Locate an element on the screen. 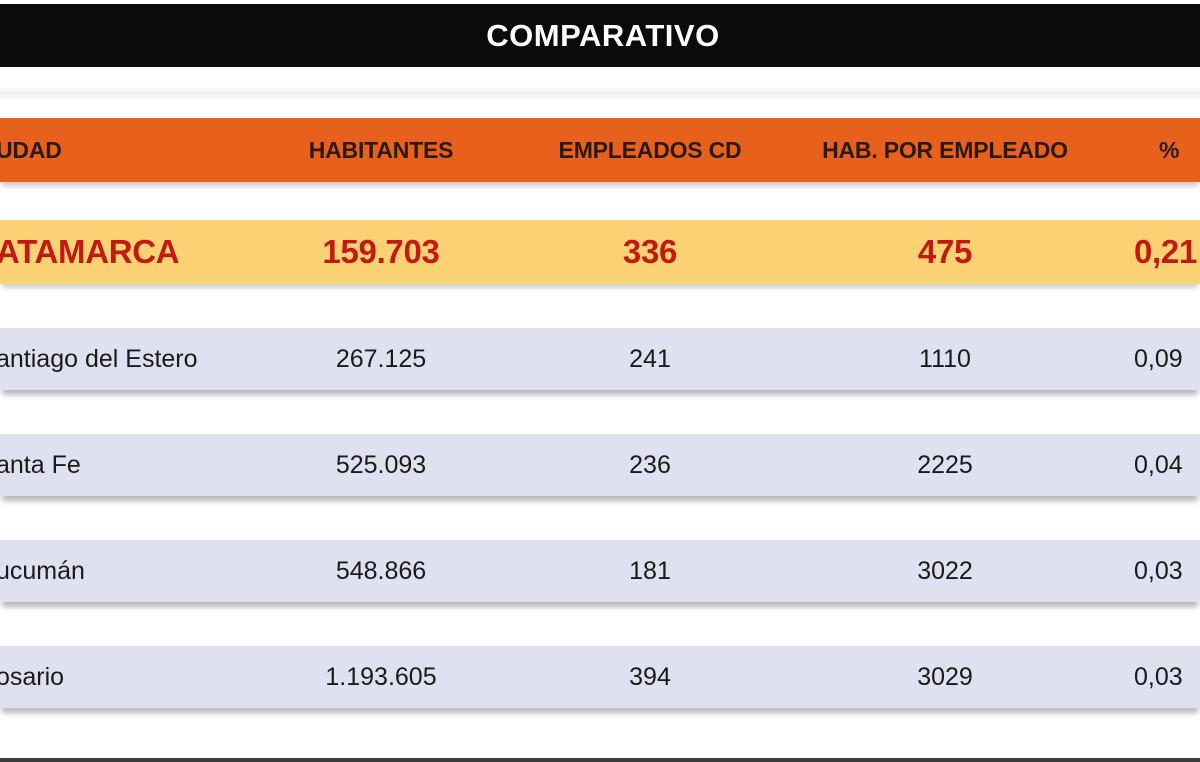  highlight-habitantes: 159.703 is located at coordinates (381, 251).